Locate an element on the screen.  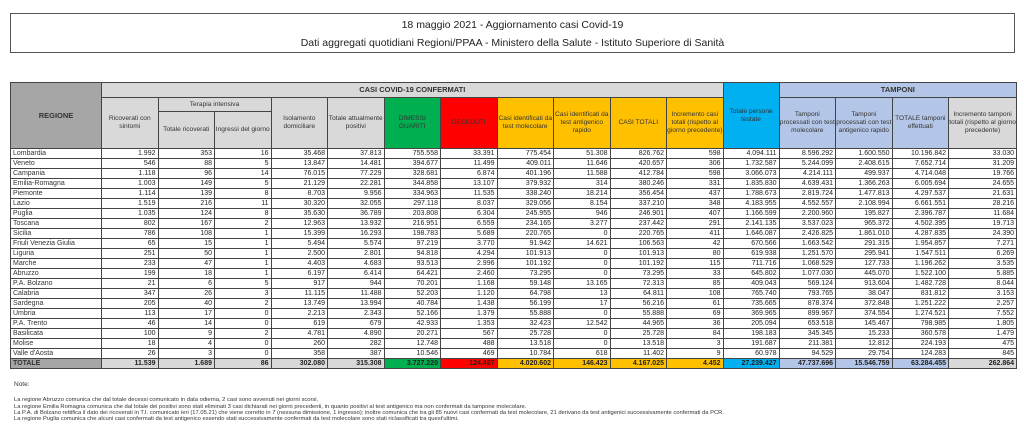
region-cell: Molise is located at coordinates (56, 343).